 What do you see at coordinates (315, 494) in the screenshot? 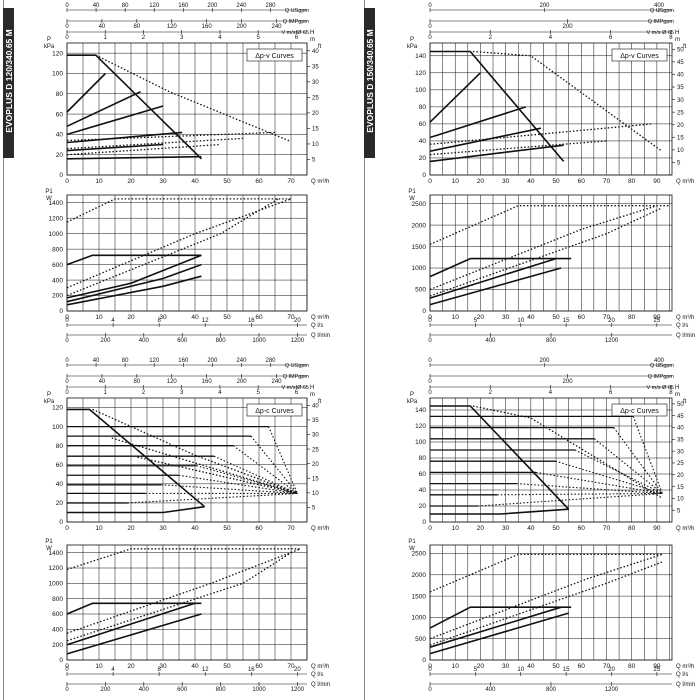
I see `y-tick-right-label: 10` at bounding box center [315, 494].